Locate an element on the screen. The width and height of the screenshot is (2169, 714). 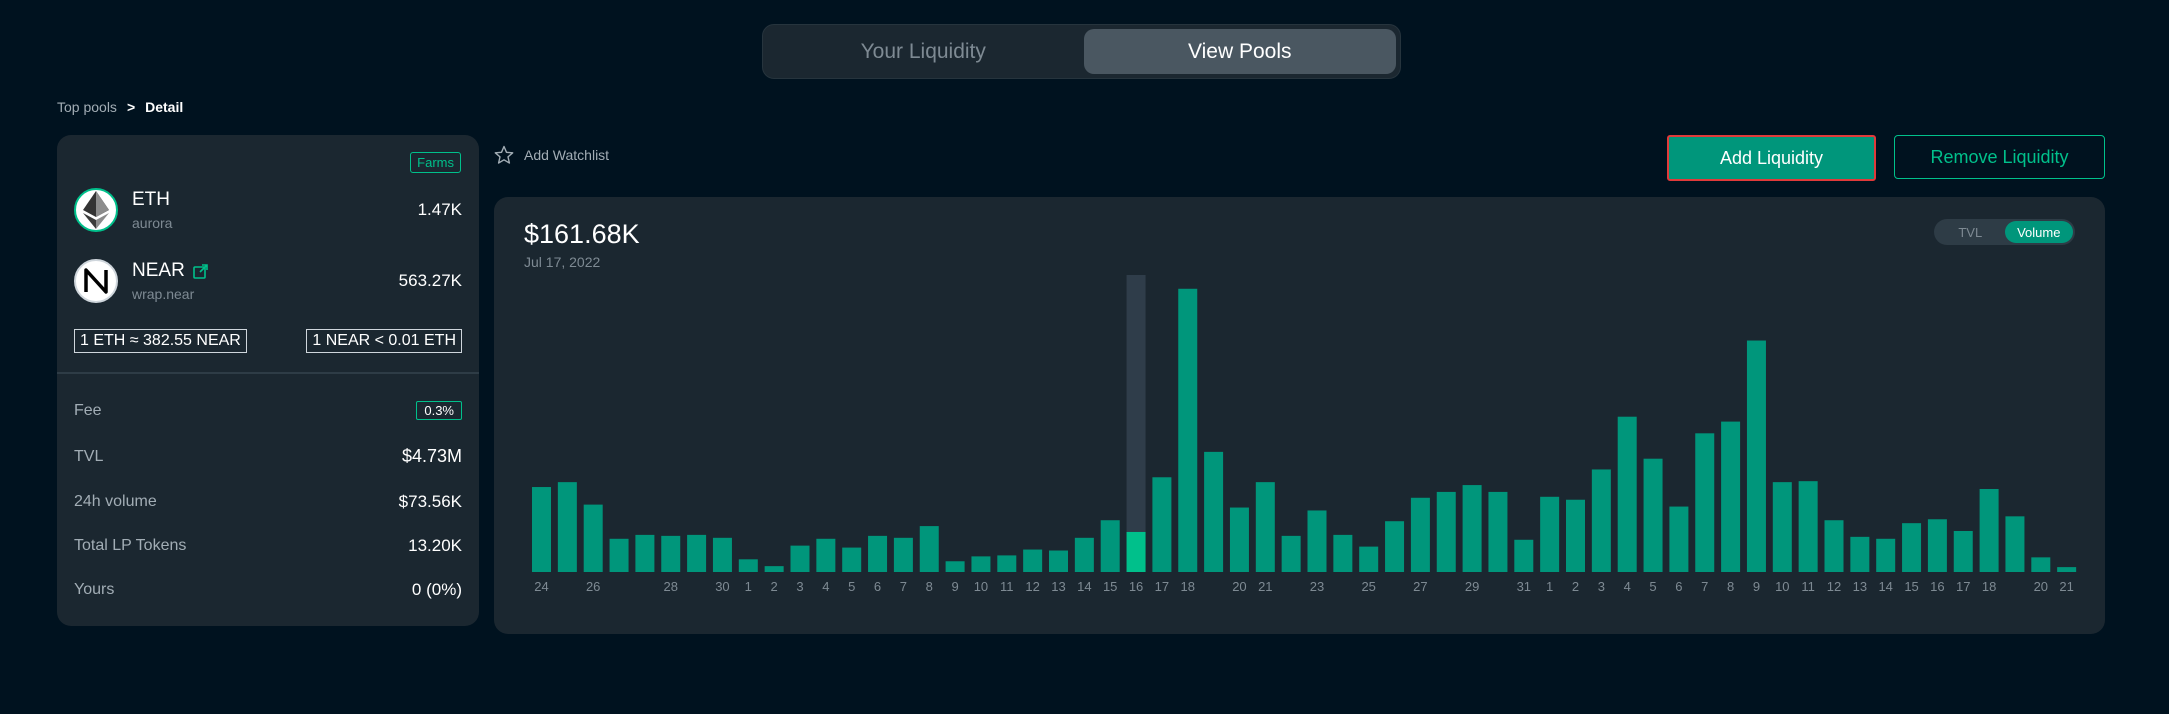
stat-label: Fee is located at coordinates (88, 410).